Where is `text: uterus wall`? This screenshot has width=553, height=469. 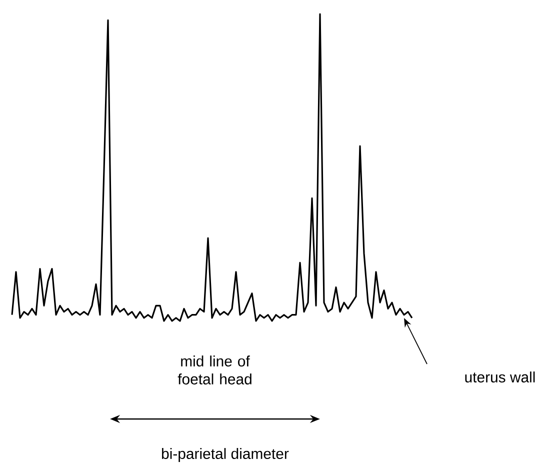 text: uterus wall is located at coordinates (500, 377).